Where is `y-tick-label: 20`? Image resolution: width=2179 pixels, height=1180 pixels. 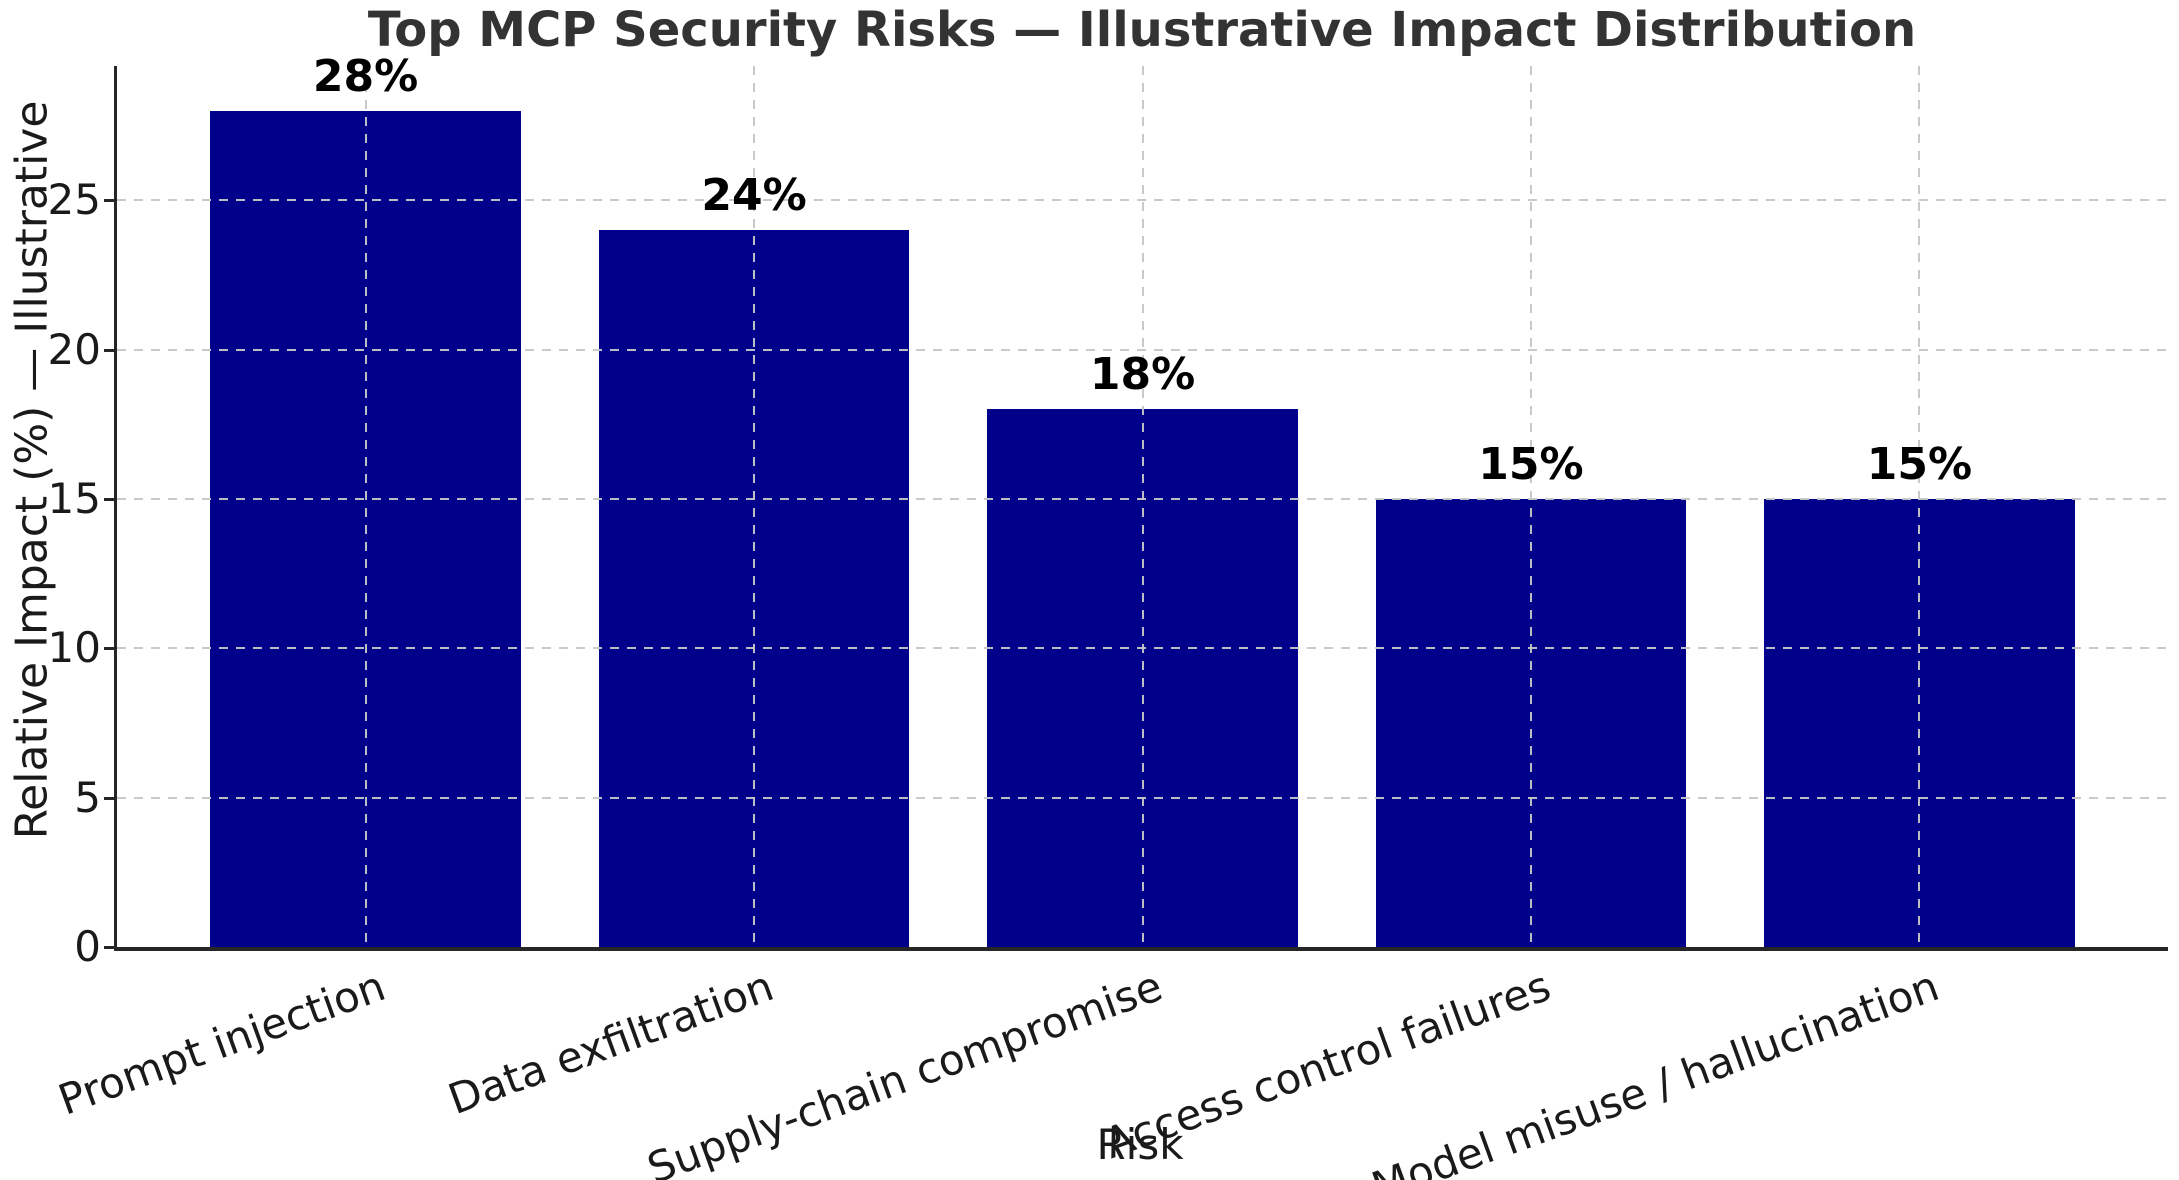
y-tick-label: 20 is located at coordinates (74, 349).